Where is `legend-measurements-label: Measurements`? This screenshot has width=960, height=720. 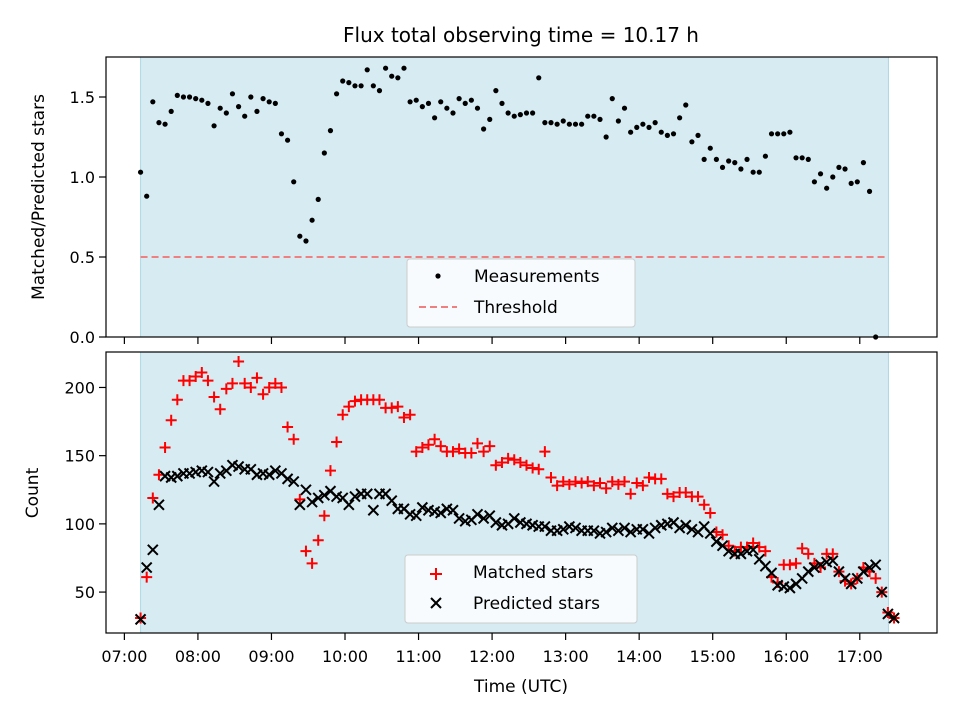 legend-measurements-label: Measurements is located at coordinates (537, 277).